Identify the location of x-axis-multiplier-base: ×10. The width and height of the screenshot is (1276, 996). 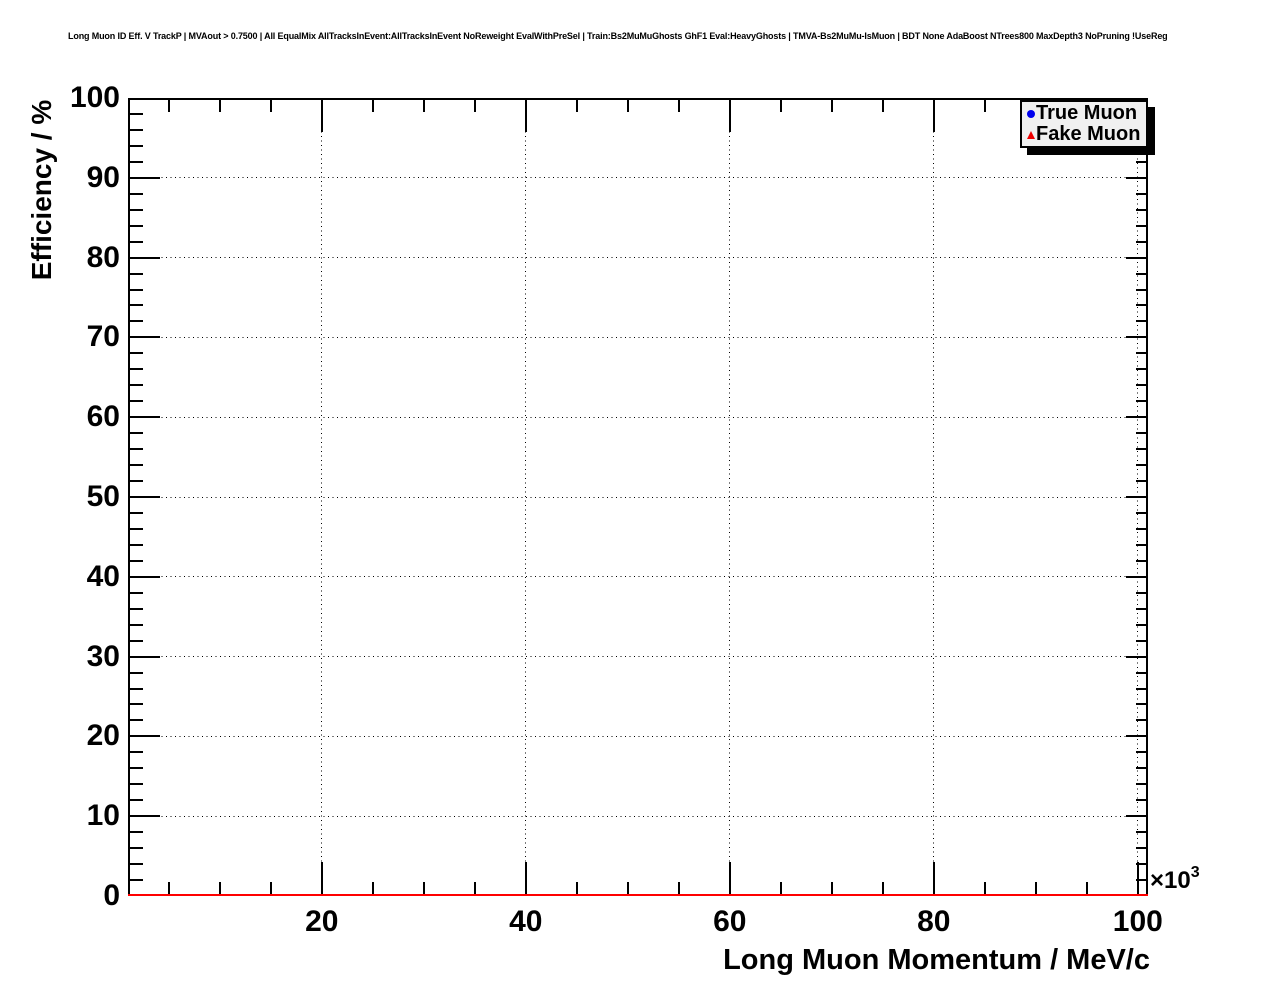
(1170, 880).